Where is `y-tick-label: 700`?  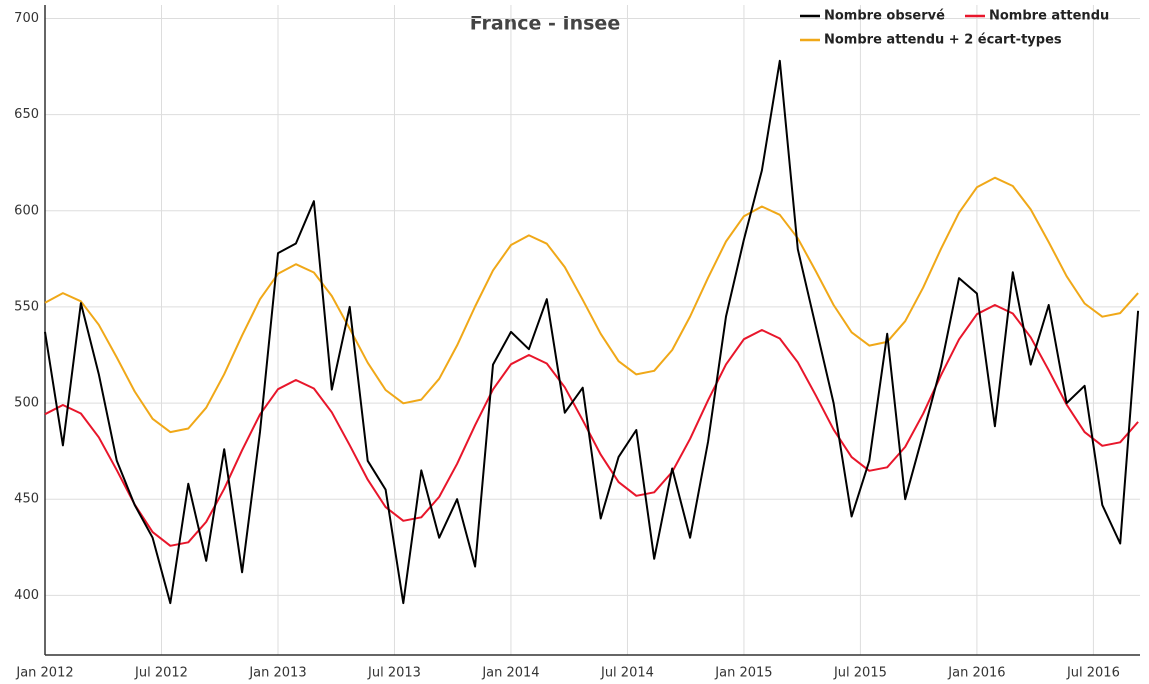 y-tick-label: 700 is located at coordinates (26, 18).